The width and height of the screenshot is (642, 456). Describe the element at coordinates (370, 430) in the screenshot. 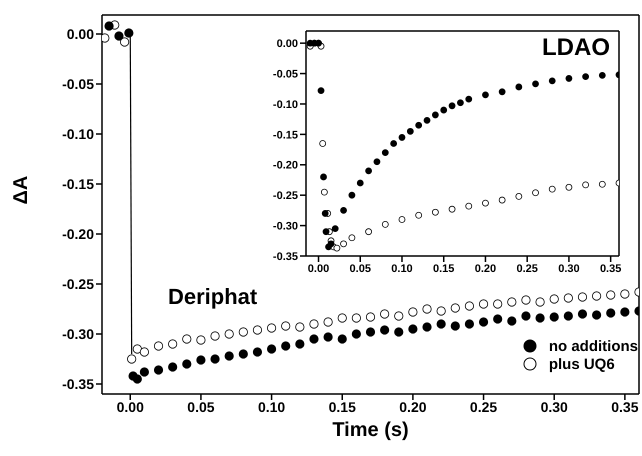

I see `x-axis-title: Time (s)` at that location.